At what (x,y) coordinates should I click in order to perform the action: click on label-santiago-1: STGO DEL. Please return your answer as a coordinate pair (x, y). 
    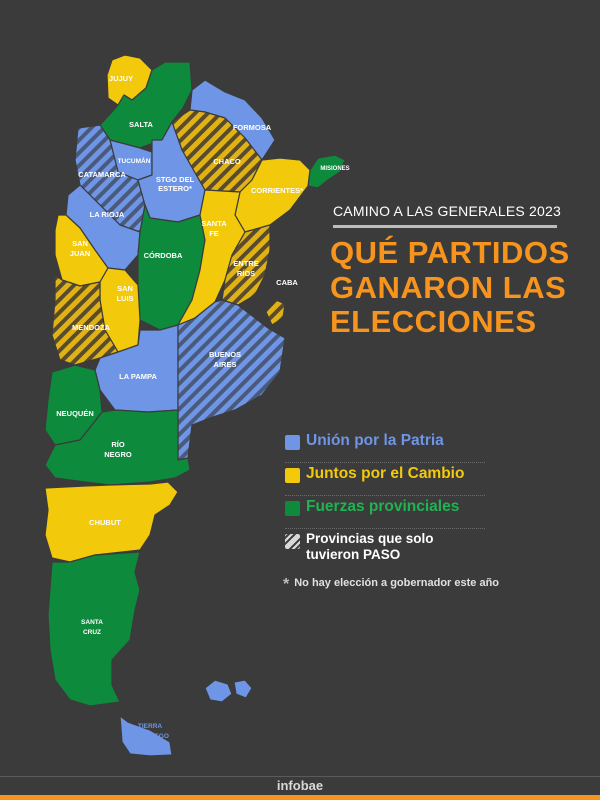
    Looking at the image, I should click on (175, 179).